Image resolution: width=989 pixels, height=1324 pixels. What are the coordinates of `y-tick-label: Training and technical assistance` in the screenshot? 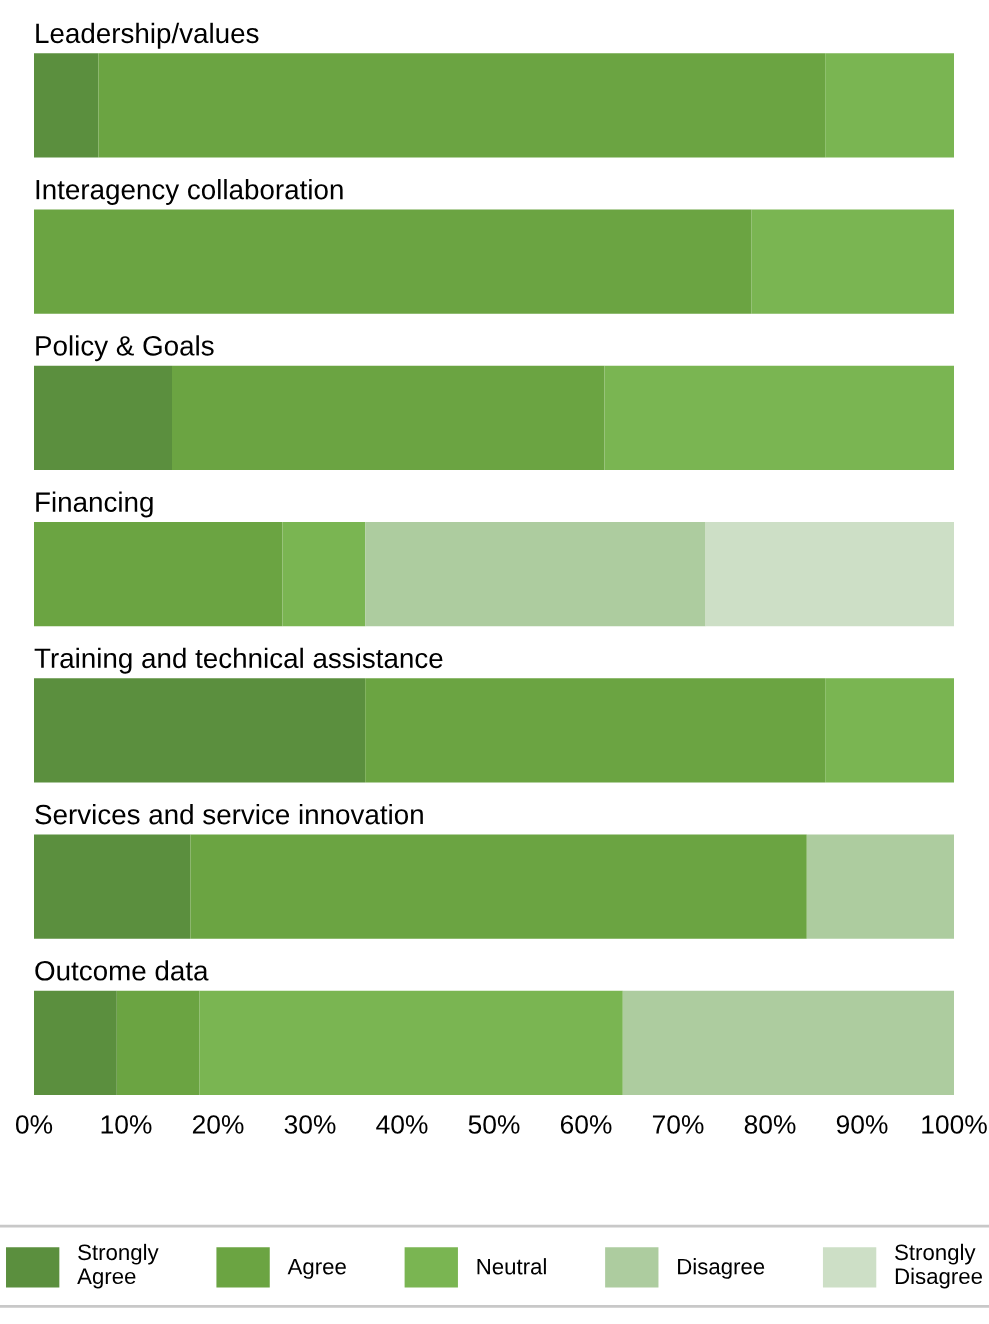 It's located at (238, 660).